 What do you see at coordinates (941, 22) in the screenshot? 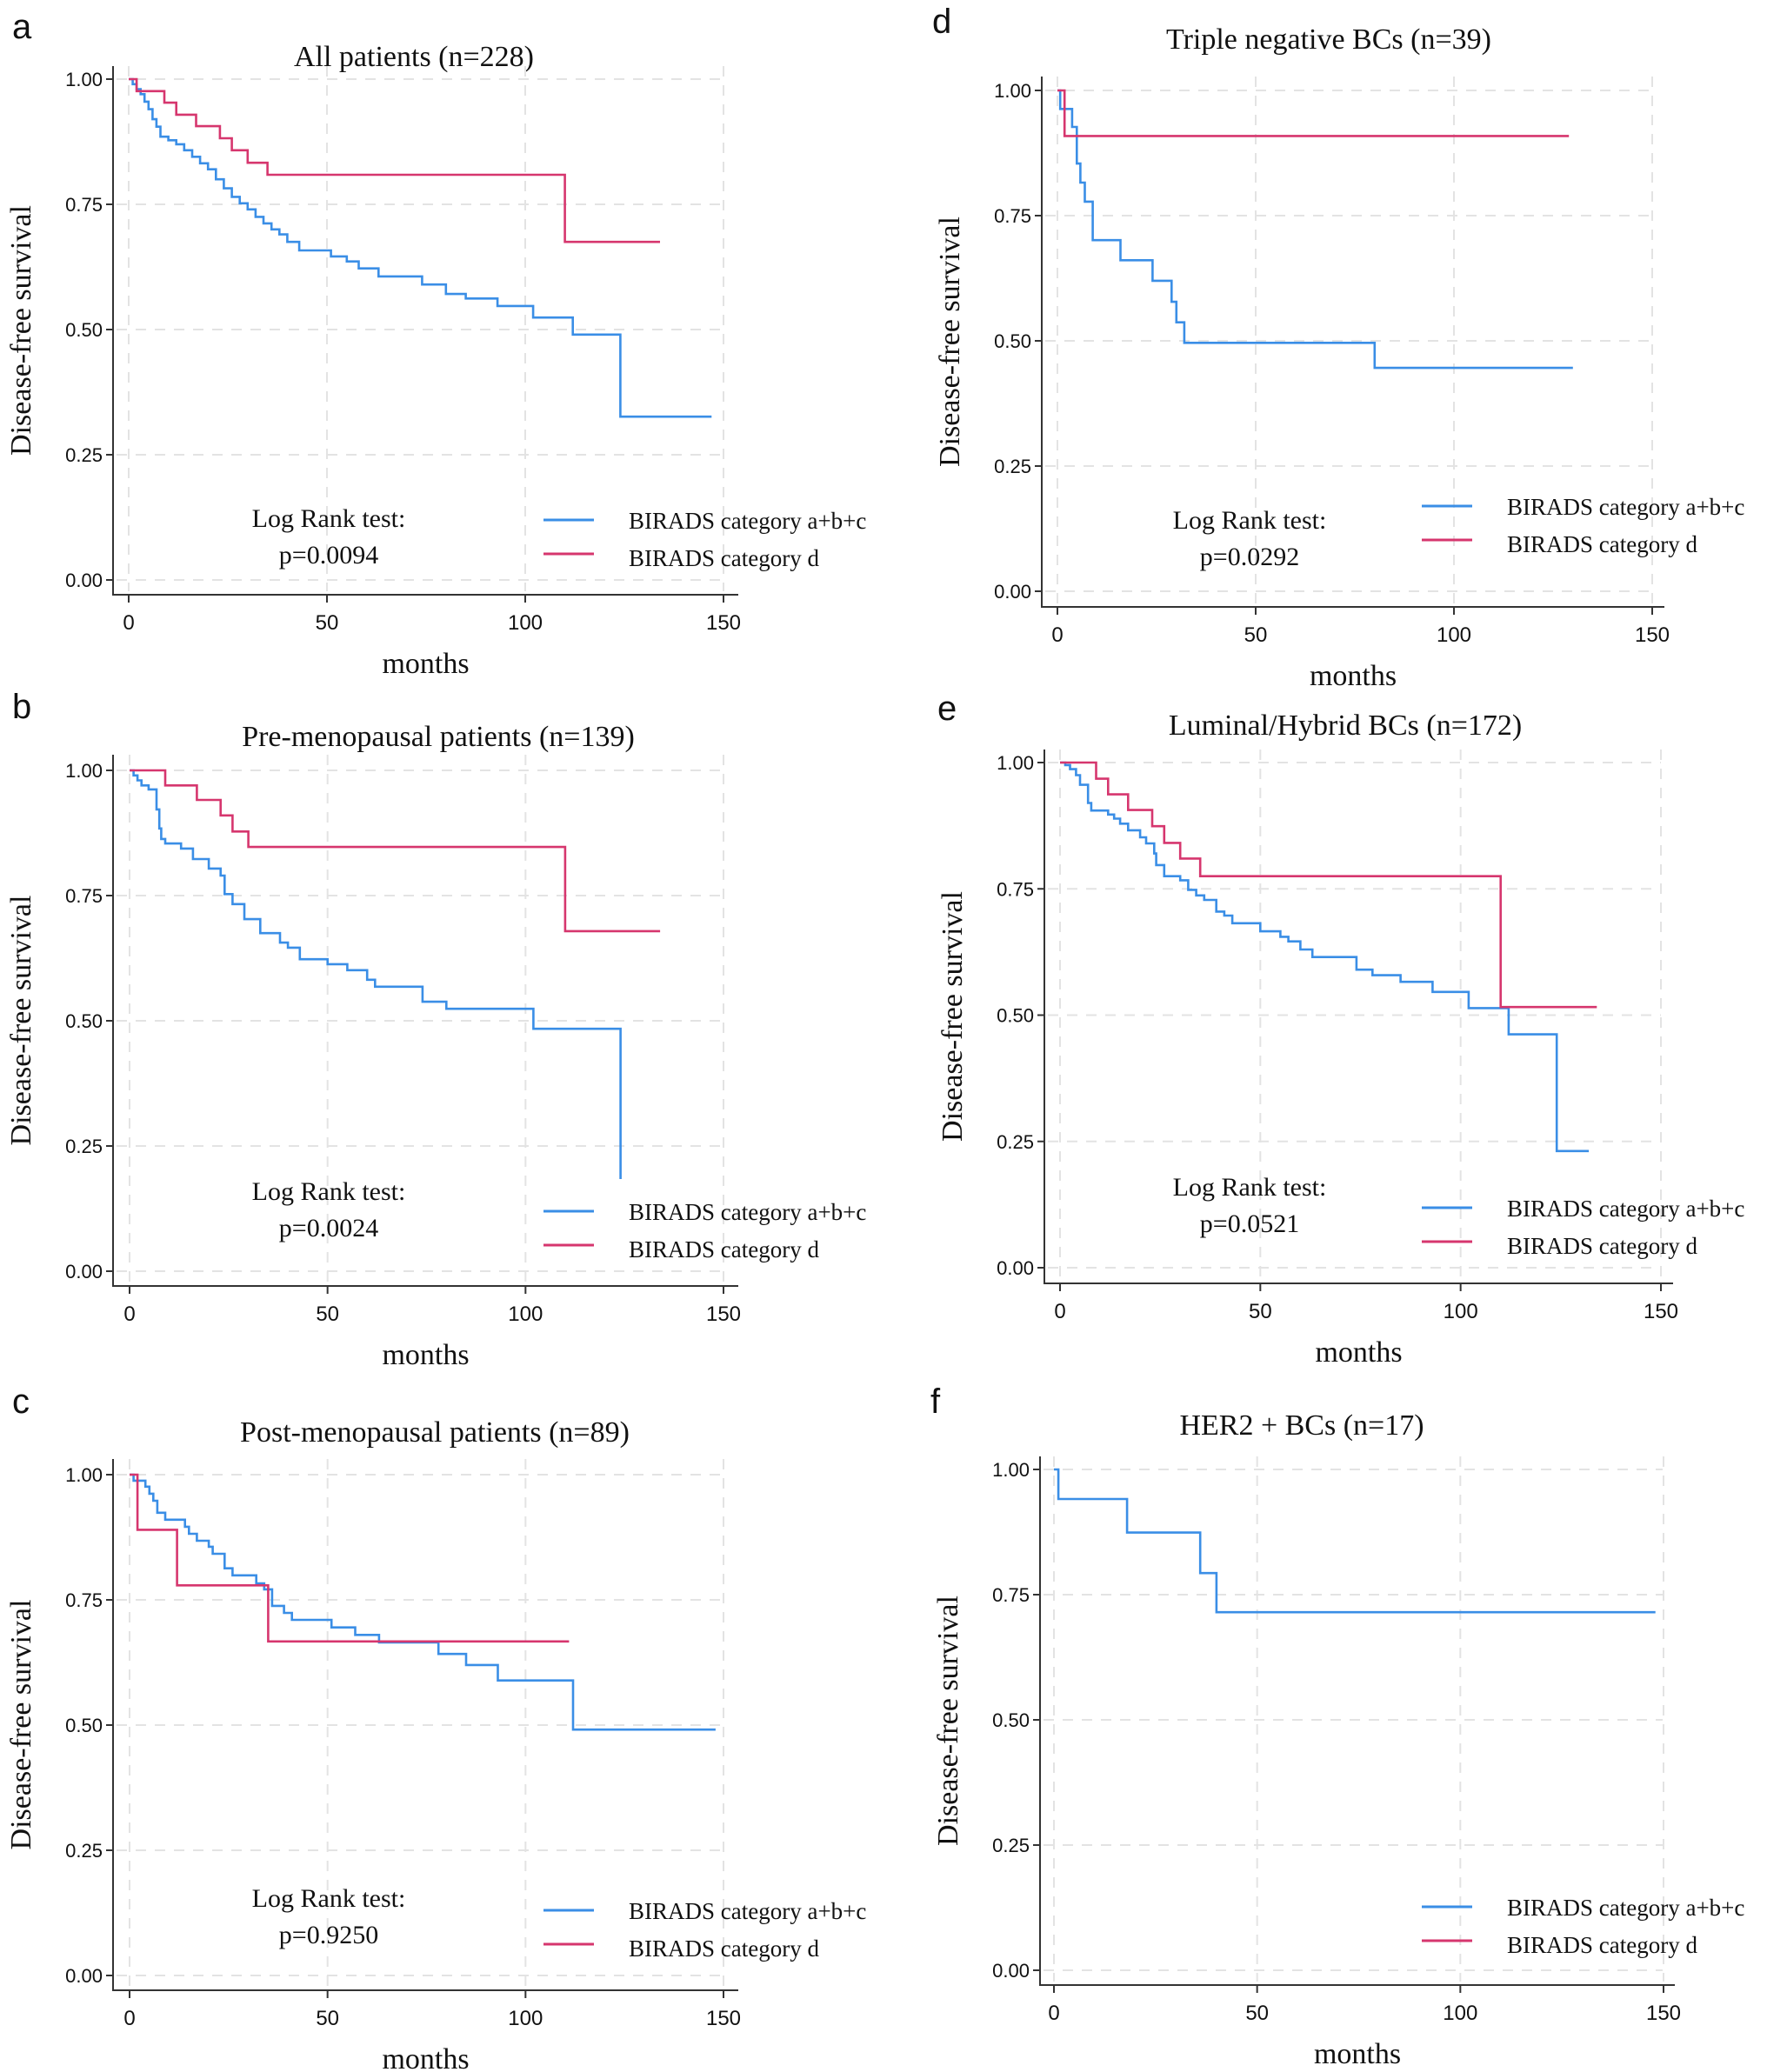
I see `panel-letter: d` at bounding box center [941, 22].